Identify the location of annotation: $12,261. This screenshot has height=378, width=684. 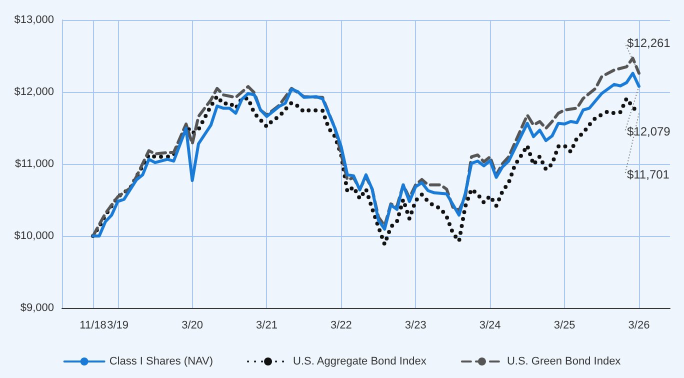
(648, 43).